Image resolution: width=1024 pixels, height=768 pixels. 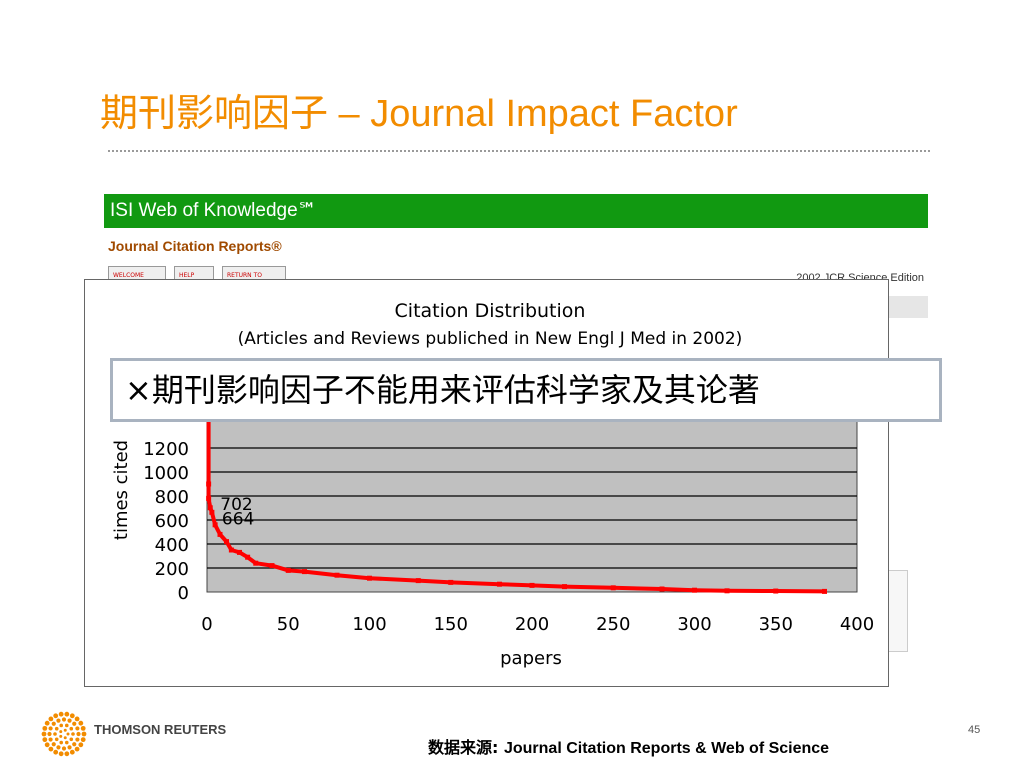 What do you see at coordinates (776, 624) in the screenshot?
I see `x-tick-label-350: 350` at bounding box center [776, 624].